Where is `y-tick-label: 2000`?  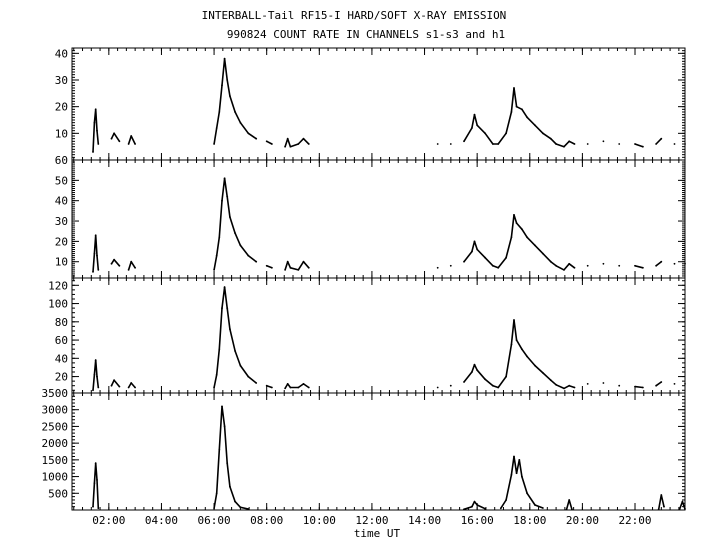 y-tick-label: 2000 is located at coordinates (55, 443).